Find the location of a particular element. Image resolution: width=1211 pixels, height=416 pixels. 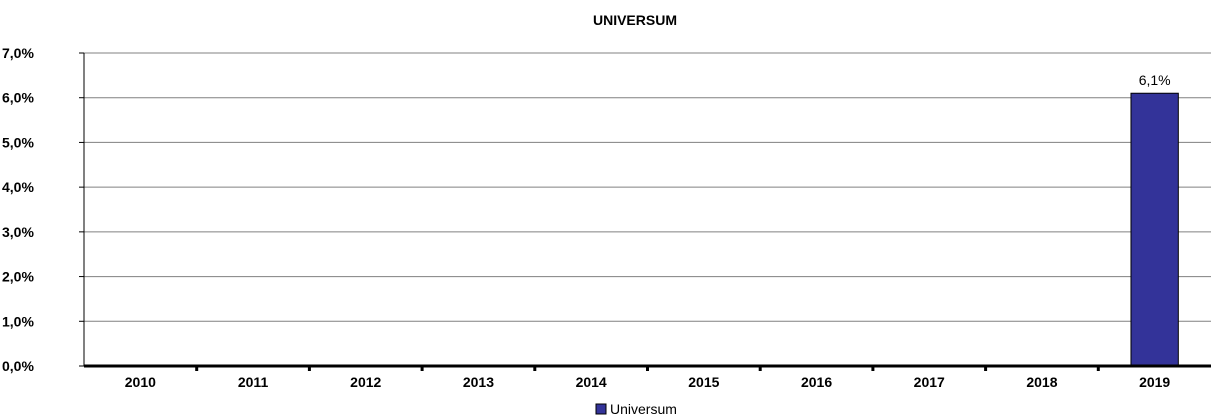

y-tick-label: 4,0% is located at coordinates (18, 187).